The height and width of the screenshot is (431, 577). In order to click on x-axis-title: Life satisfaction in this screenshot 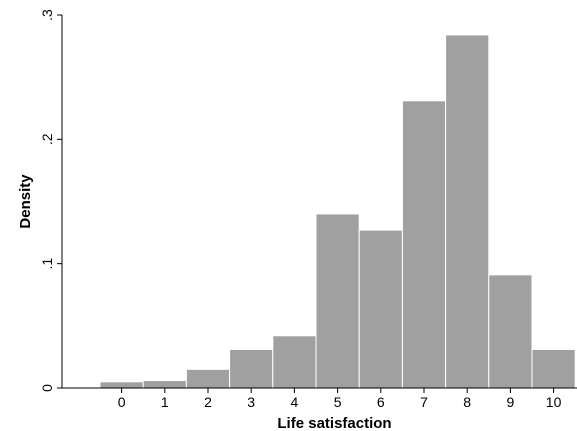, I will do `click(334, 423)`.